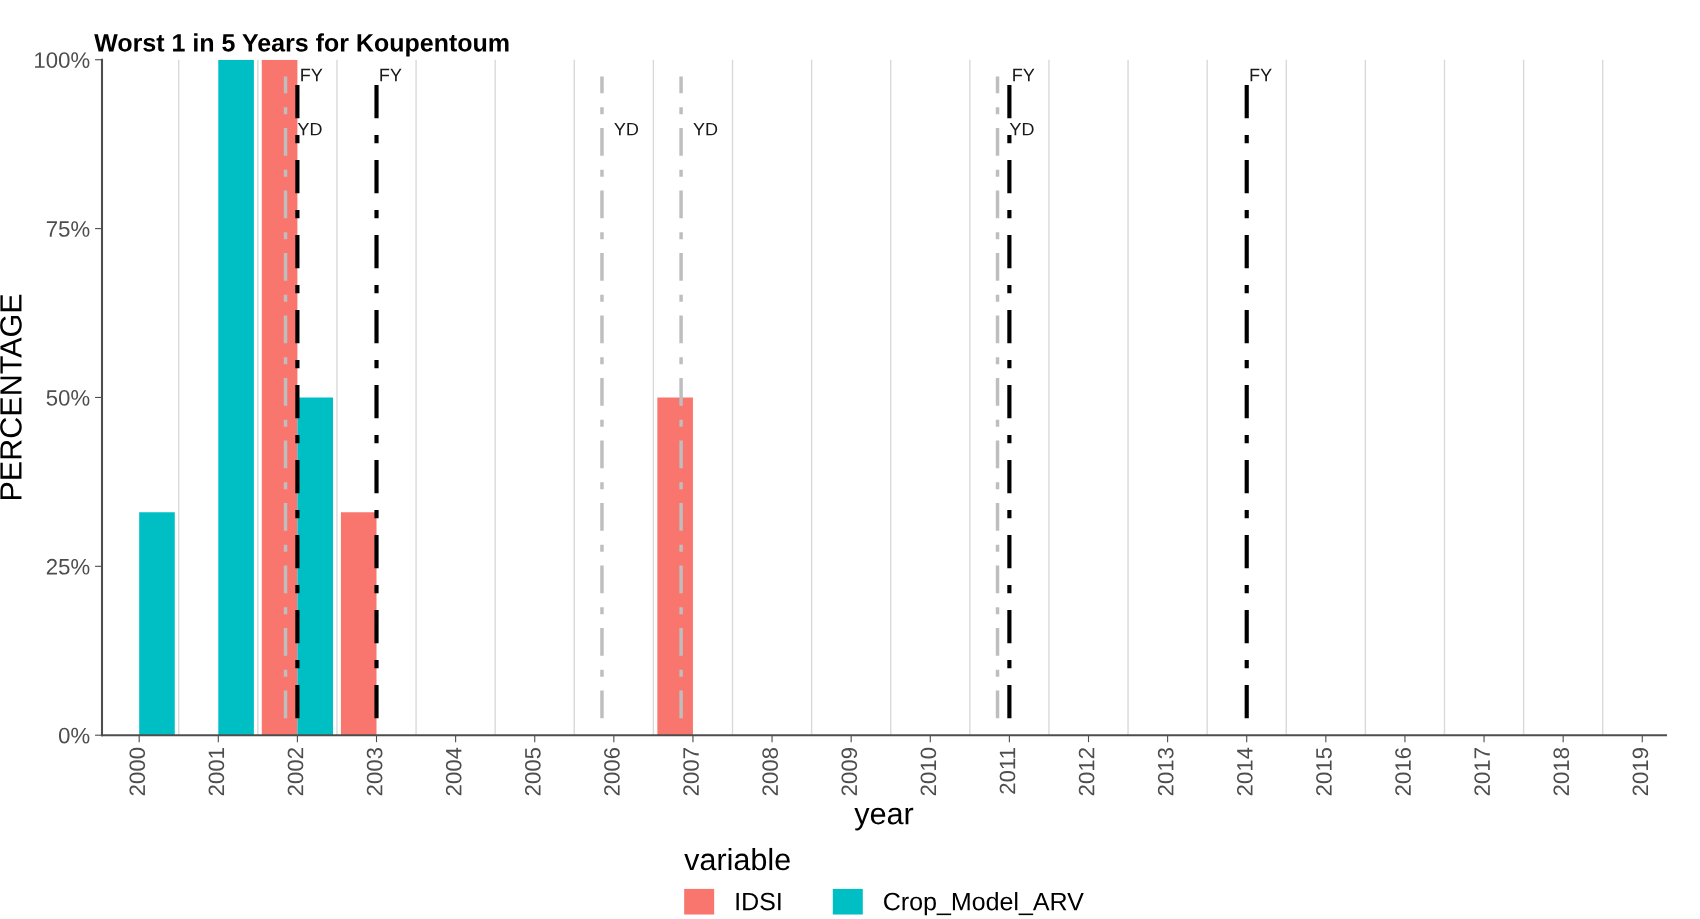  What do you see at coordinates (884, 819) in the screenshot?
I see `x-axis-title: year` at bounding box center [884, 819].